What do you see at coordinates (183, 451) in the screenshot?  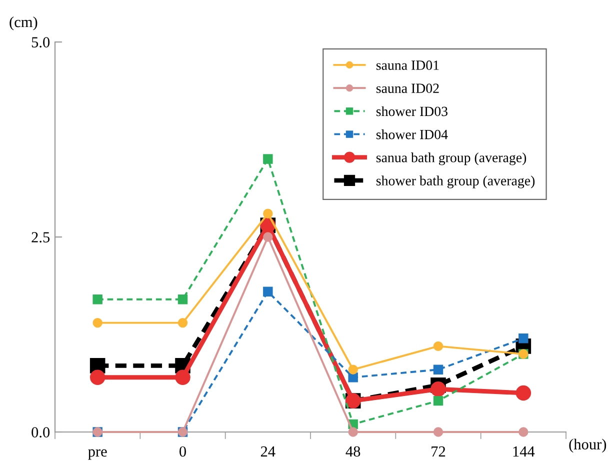 I see `x-tick-label: 0` at bounding box center [183, 451].